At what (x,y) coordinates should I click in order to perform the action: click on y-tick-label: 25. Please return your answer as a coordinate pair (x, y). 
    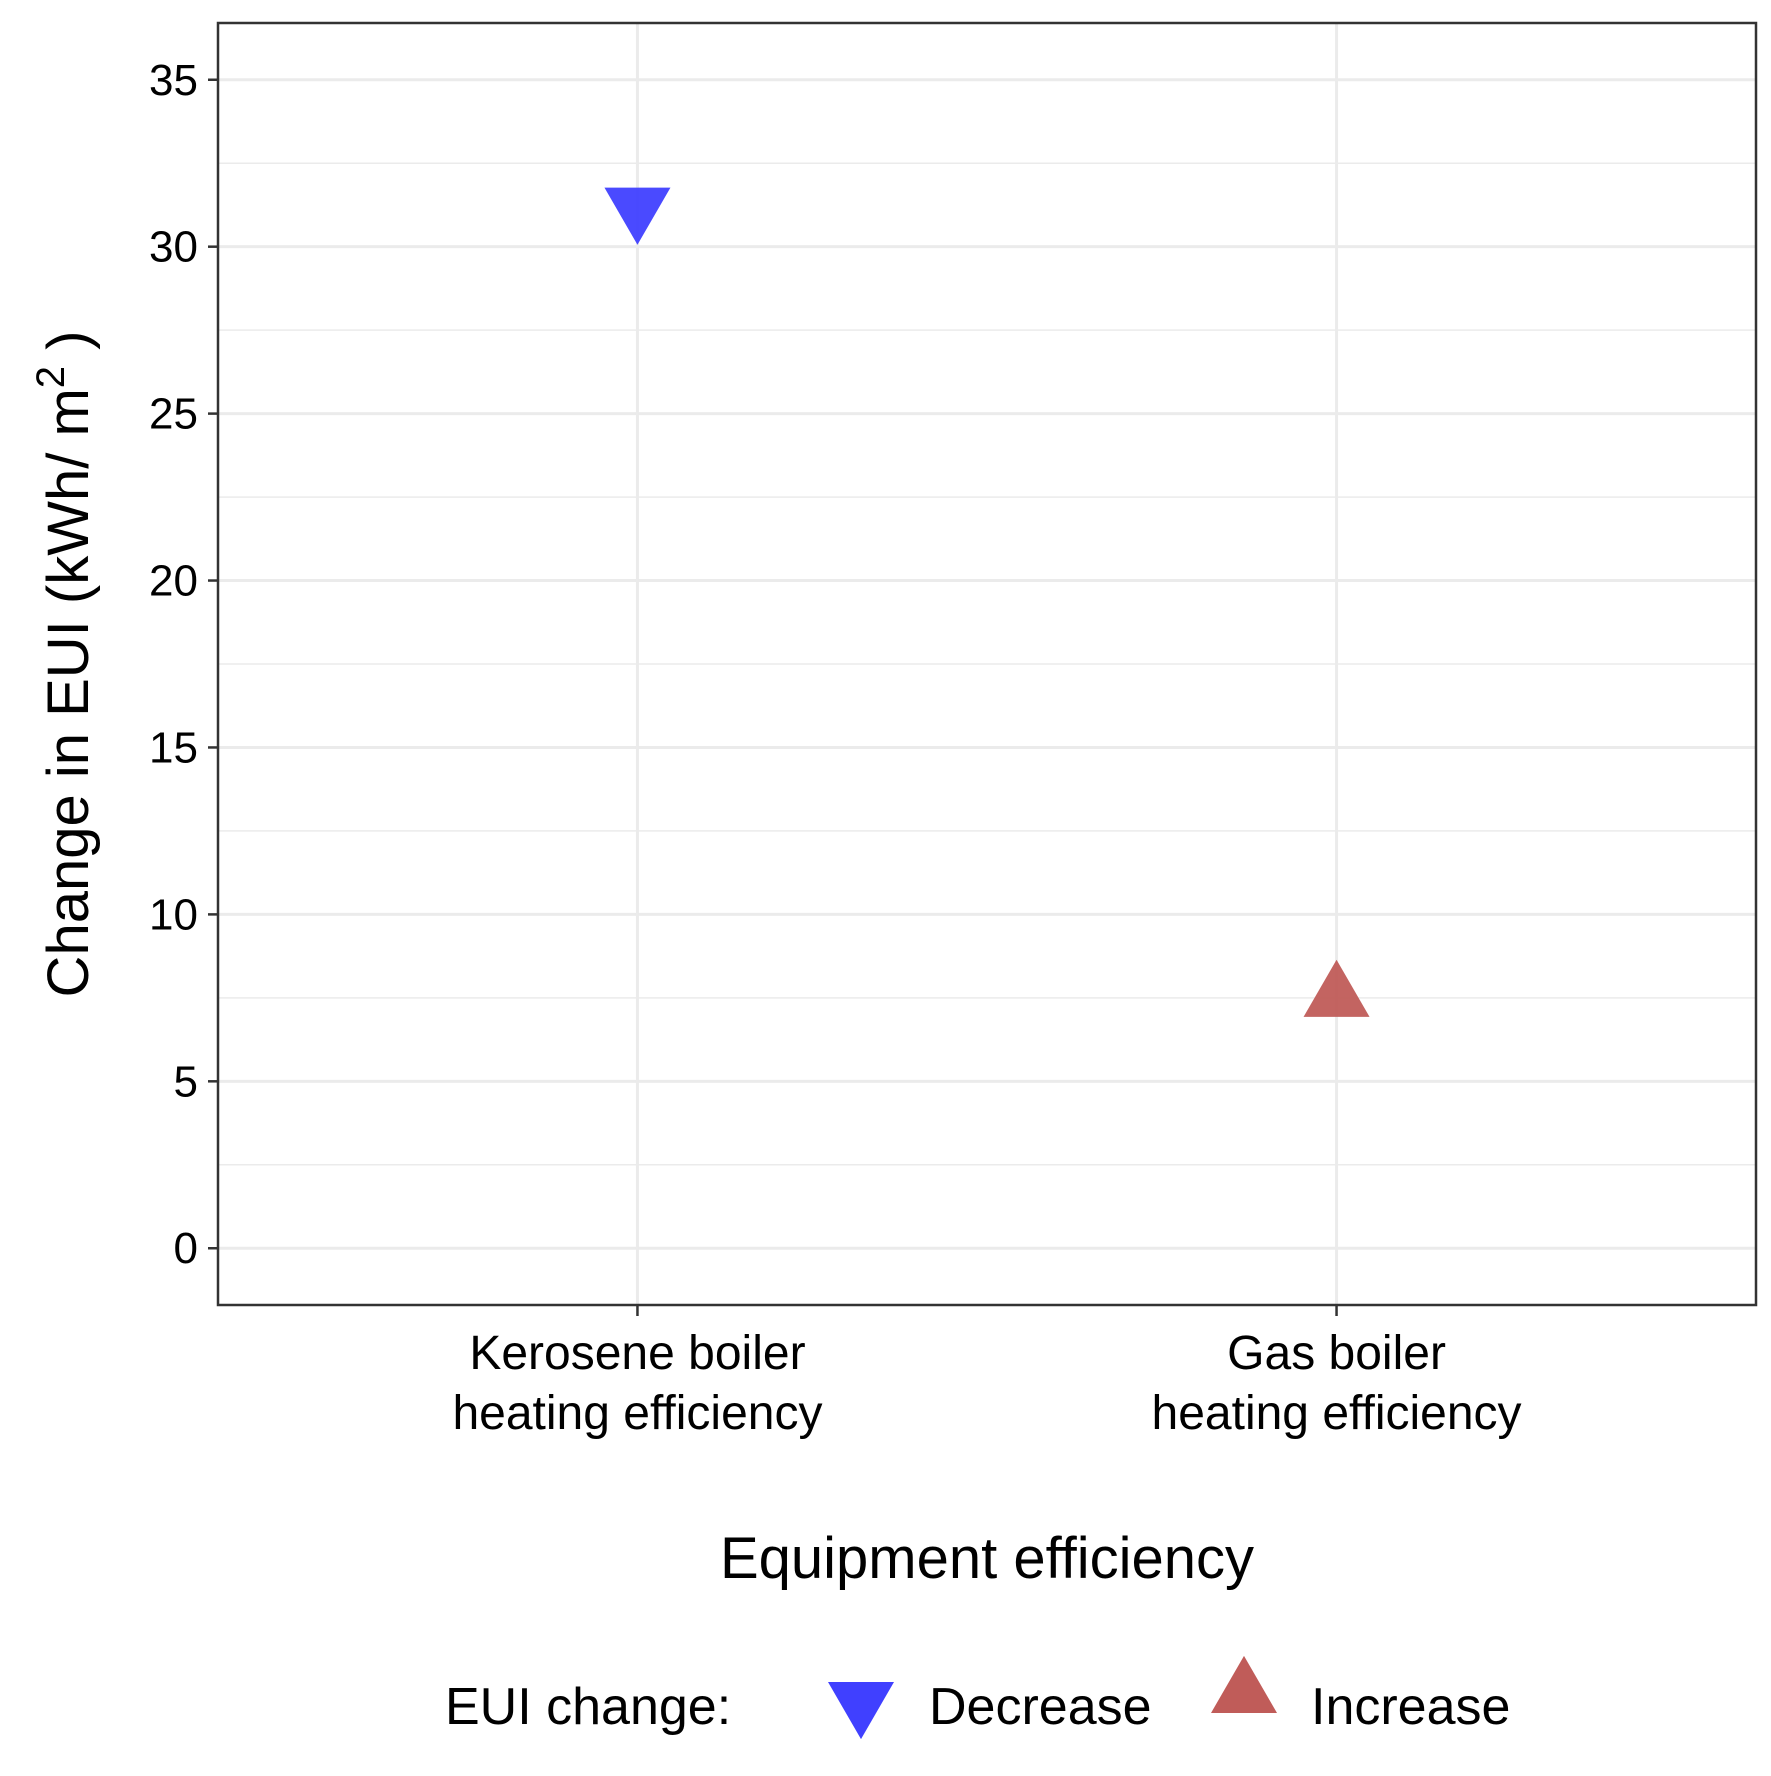
    Looking at the image, I should click on (173, 414).